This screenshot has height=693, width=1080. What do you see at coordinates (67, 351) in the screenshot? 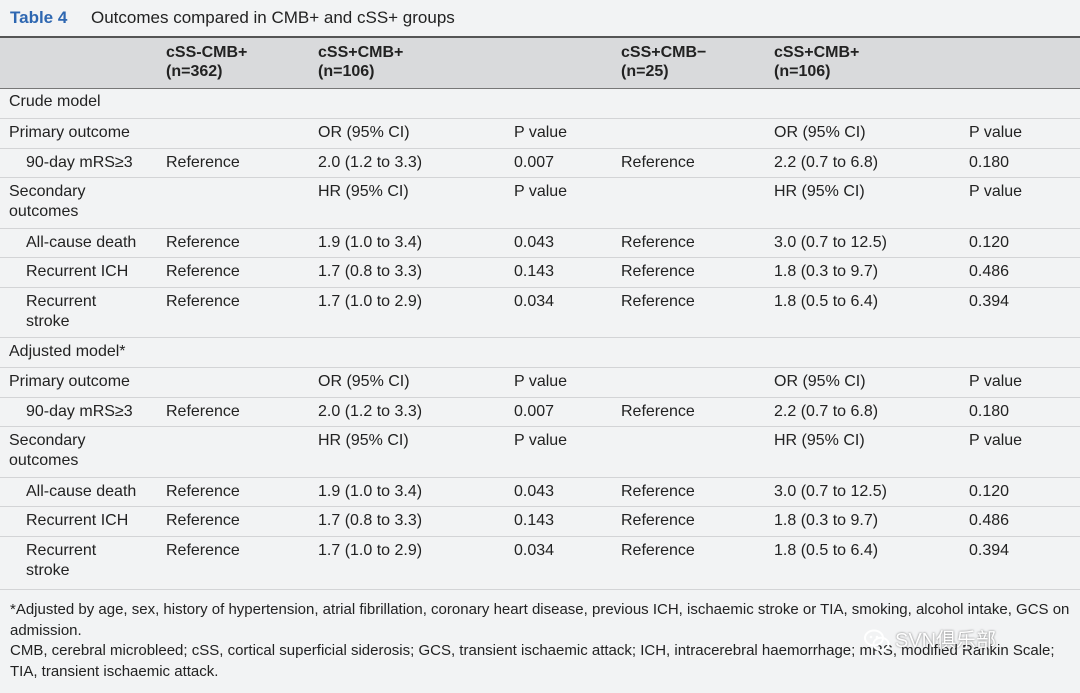
I see `section-heading: Adjusted model*` at bounding box center [67, 351].